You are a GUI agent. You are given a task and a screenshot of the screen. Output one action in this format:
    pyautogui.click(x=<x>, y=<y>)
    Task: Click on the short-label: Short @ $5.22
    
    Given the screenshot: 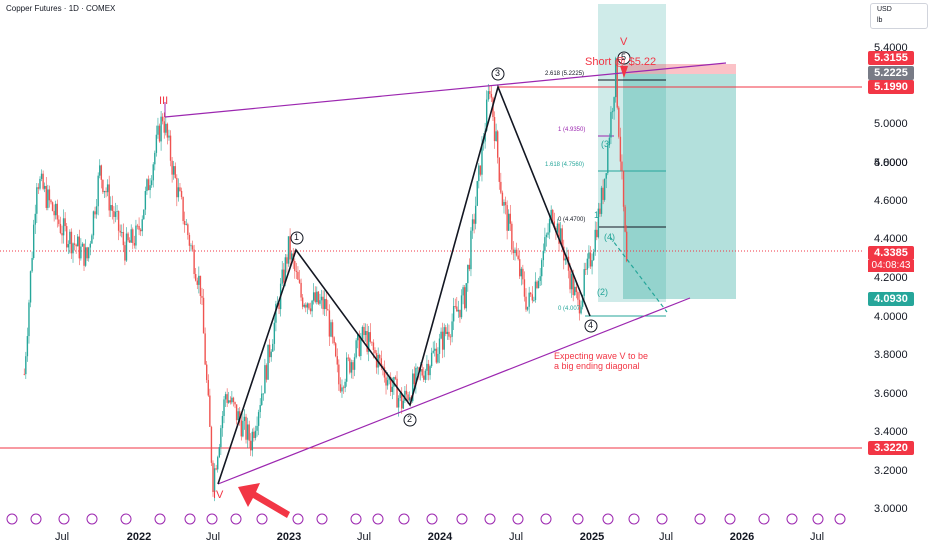 What is the action you would take?
    pyautogui.click(x=621, y=62)
    